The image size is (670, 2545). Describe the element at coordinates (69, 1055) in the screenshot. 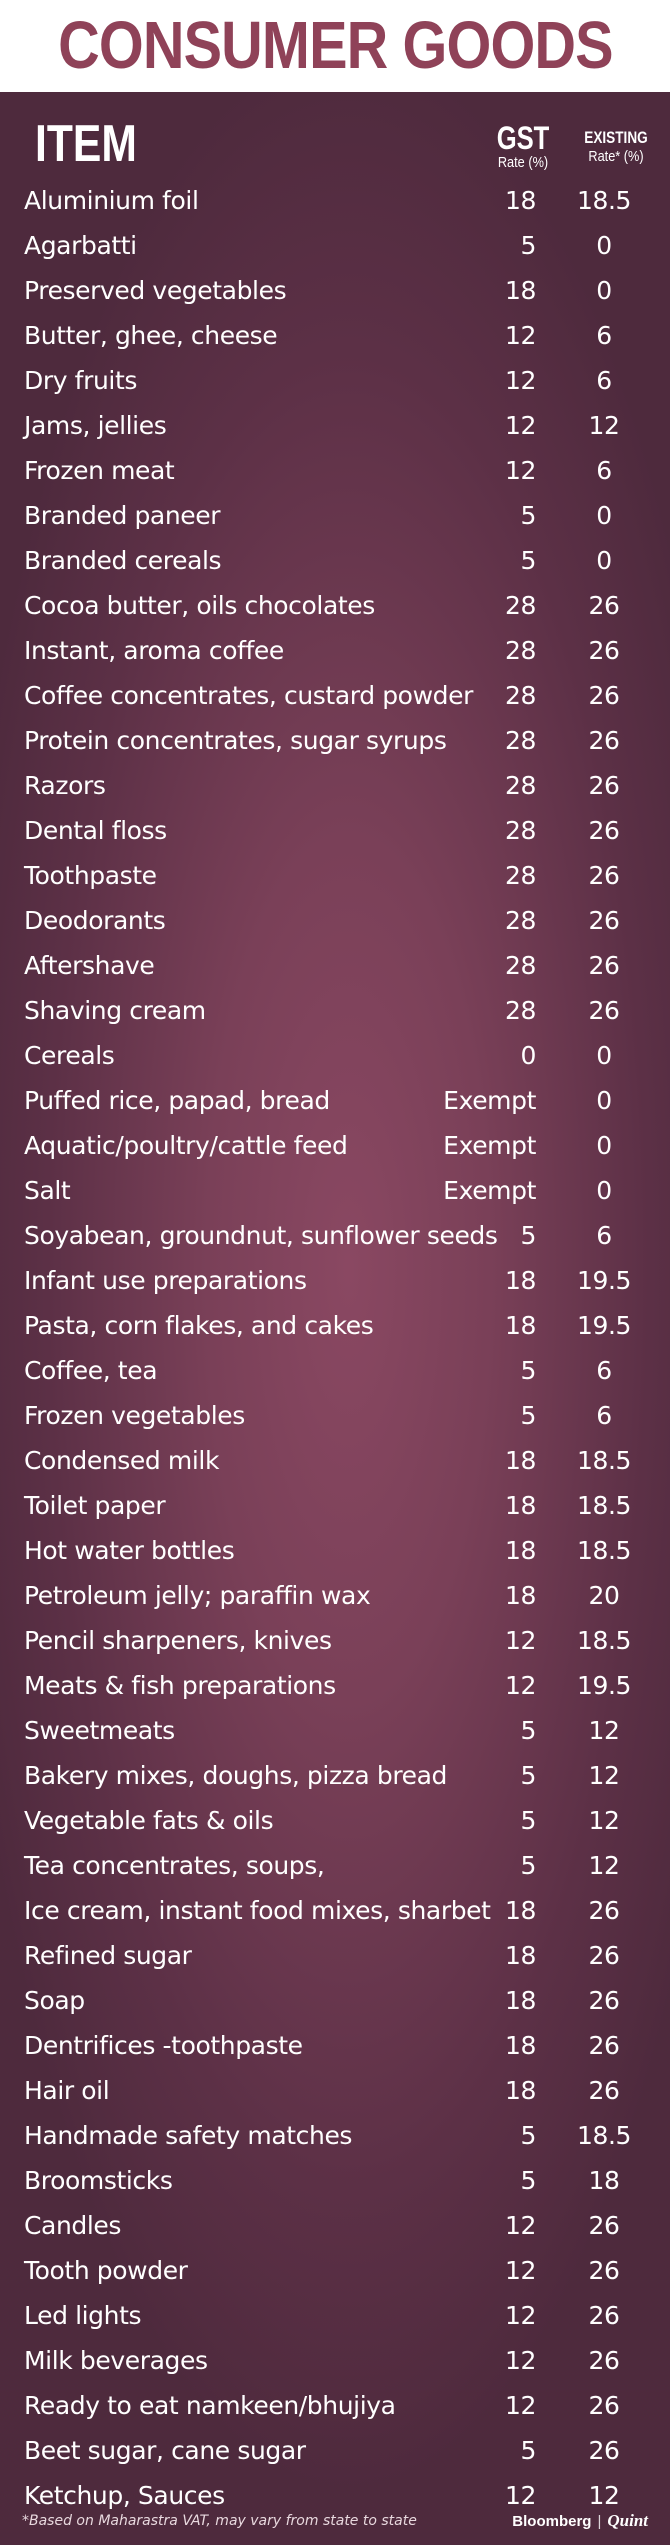

I see `item-name: Cereals` at that location.